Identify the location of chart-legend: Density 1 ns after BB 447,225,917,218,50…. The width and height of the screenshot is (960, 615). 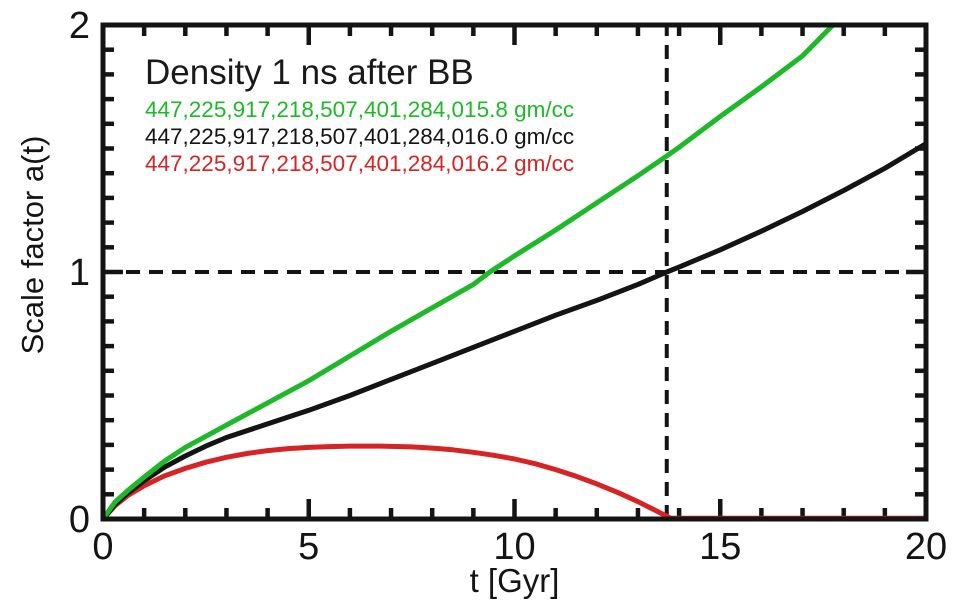
(359, 115).